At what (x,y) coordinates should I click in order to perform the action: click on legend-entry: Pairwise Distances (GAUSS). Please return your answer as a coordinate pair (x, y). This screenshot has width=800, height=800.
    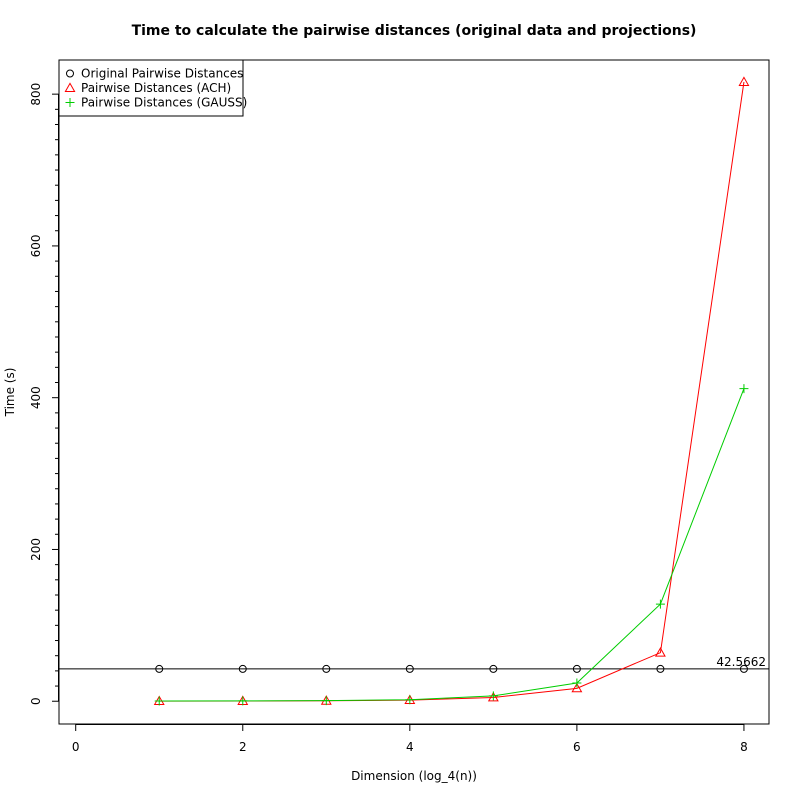
    Looking at the image, I should click on (164, 103).